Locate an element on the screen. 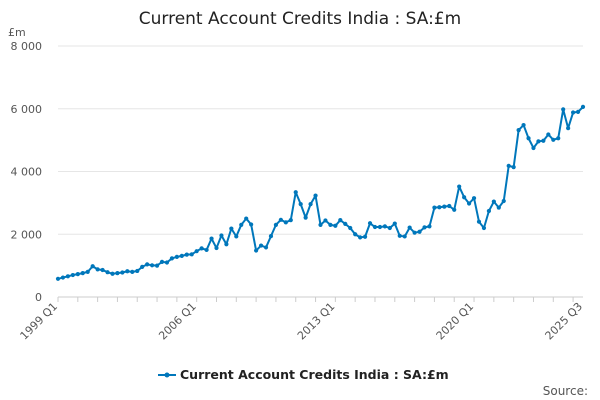 Image resolution: width=600 pixels, height=400 pixels. x-tick-label: 2006 Q1 is located at coordinates (177, 321).